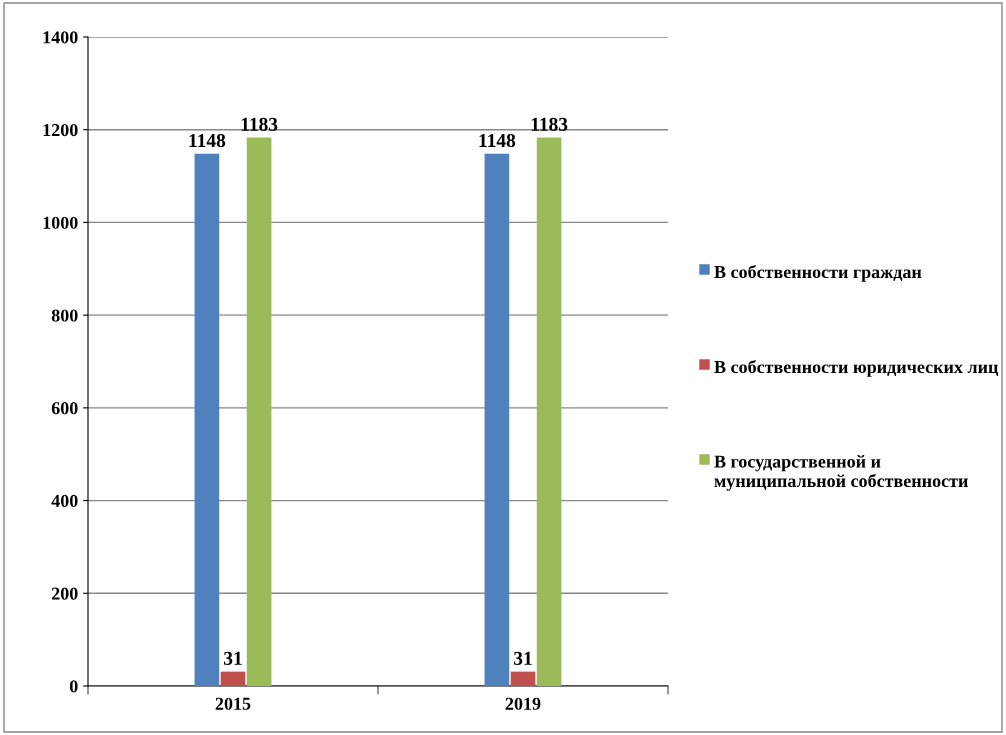  What do you see at coordinates (60, 222) in the screenshot?
I see `y-tick-label: 1000` at bounding box center [60, 222].